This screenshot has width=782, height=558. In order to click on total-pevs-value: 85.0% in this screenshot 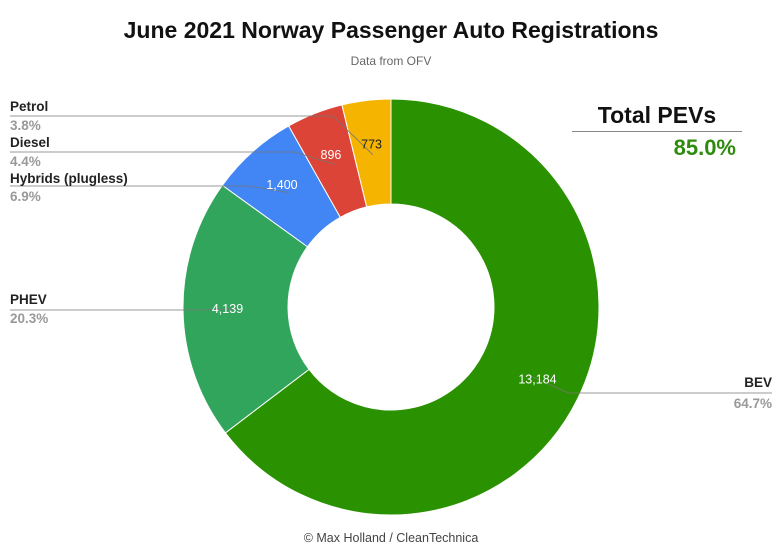, I will do `click(704, 147)`.